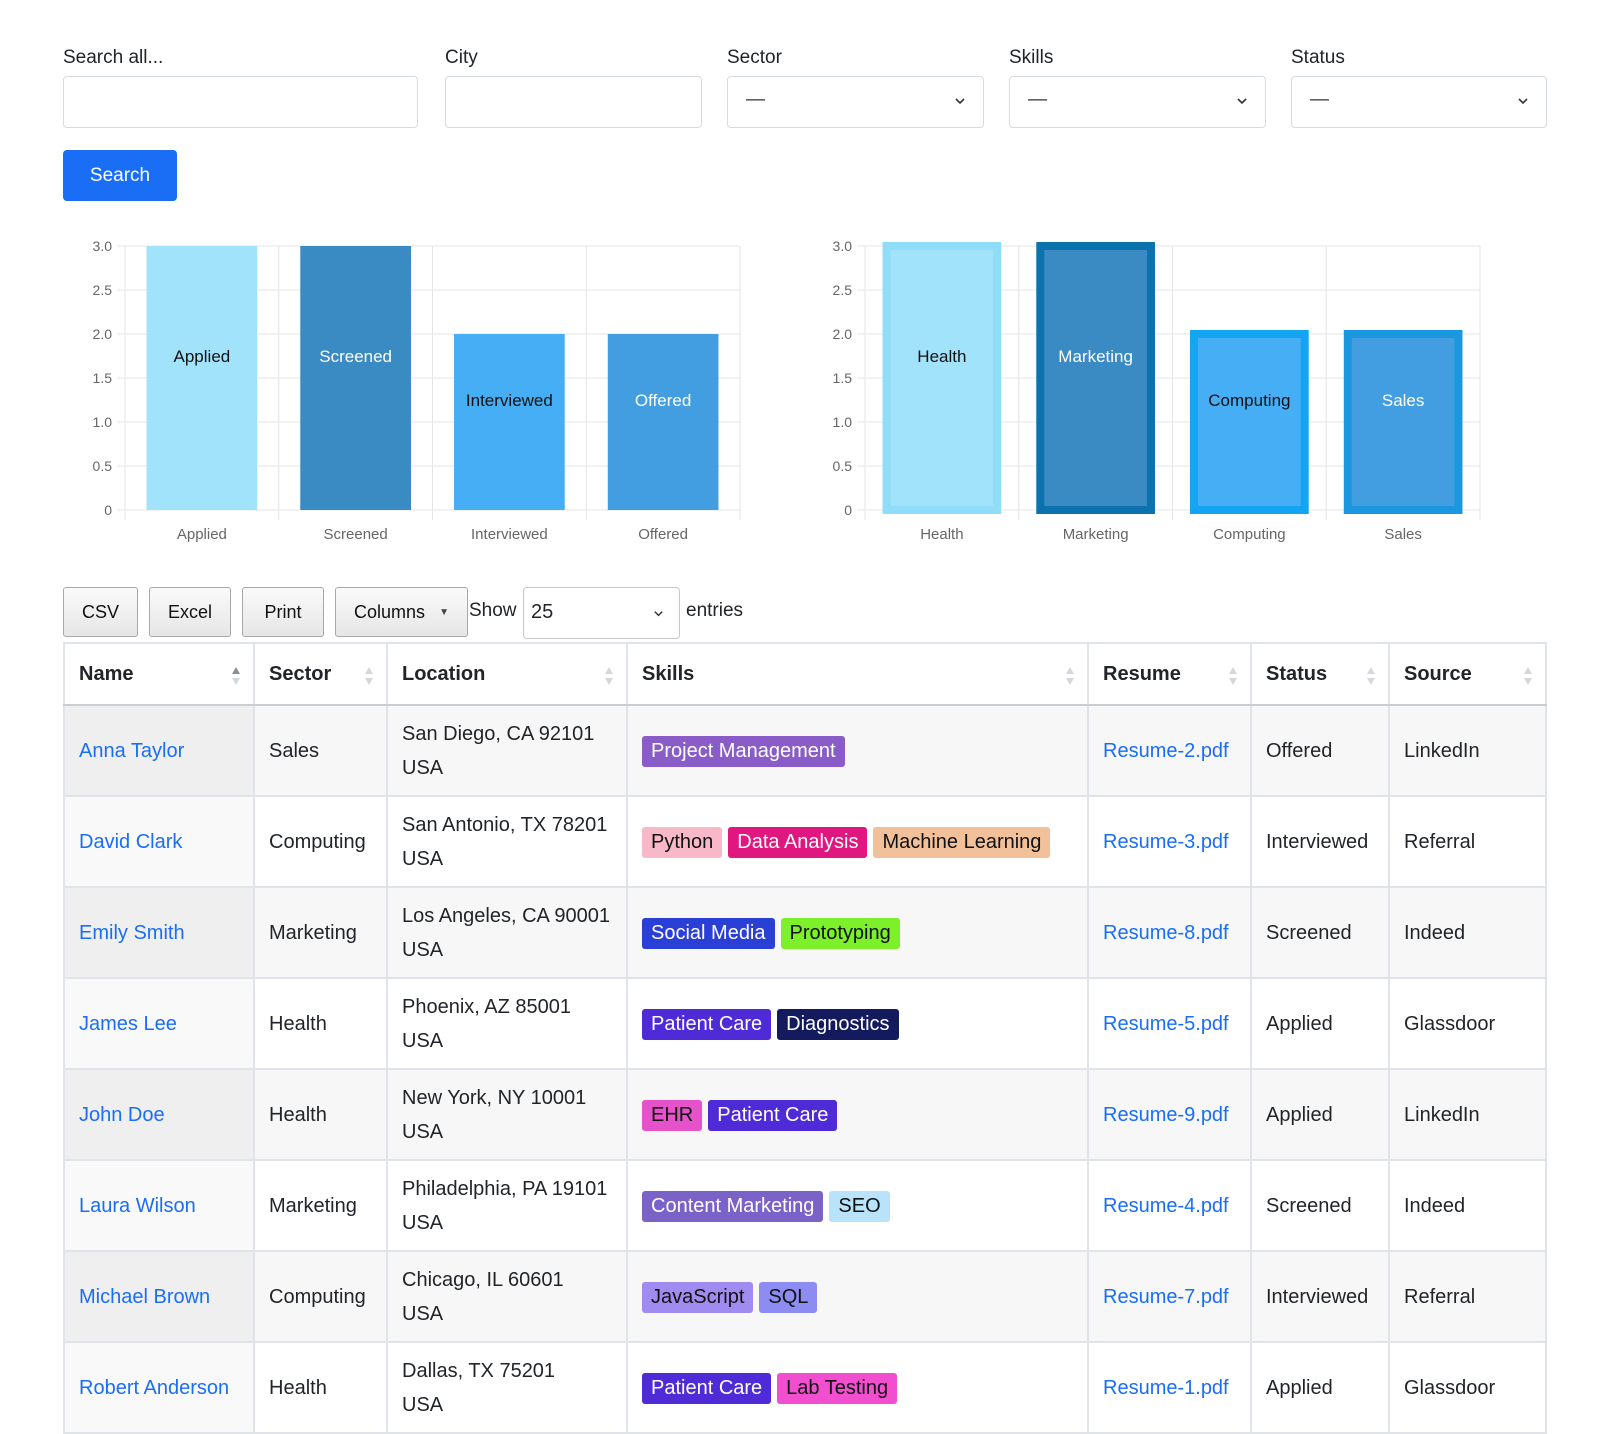 This screenshot has width=1600, height=1434. Describe the element at coordinates (857, 674) in the screenshot. I see `column-header-skills: Skills` at that location.